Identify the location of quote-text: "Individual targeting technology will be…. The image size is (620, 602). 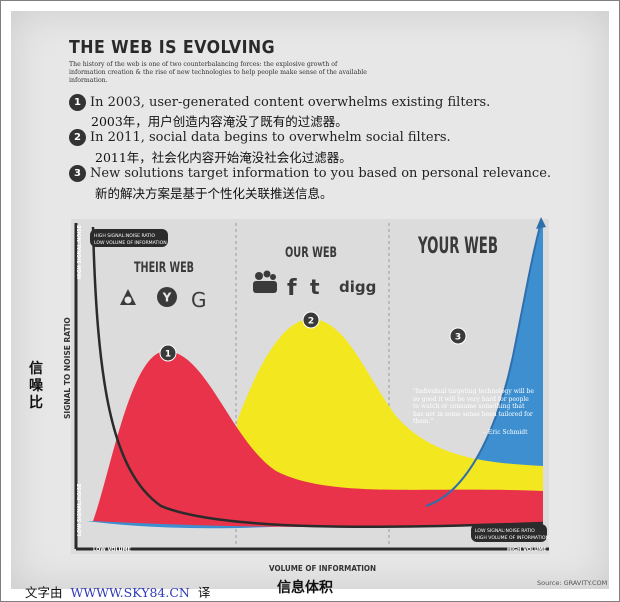
(473, 407).